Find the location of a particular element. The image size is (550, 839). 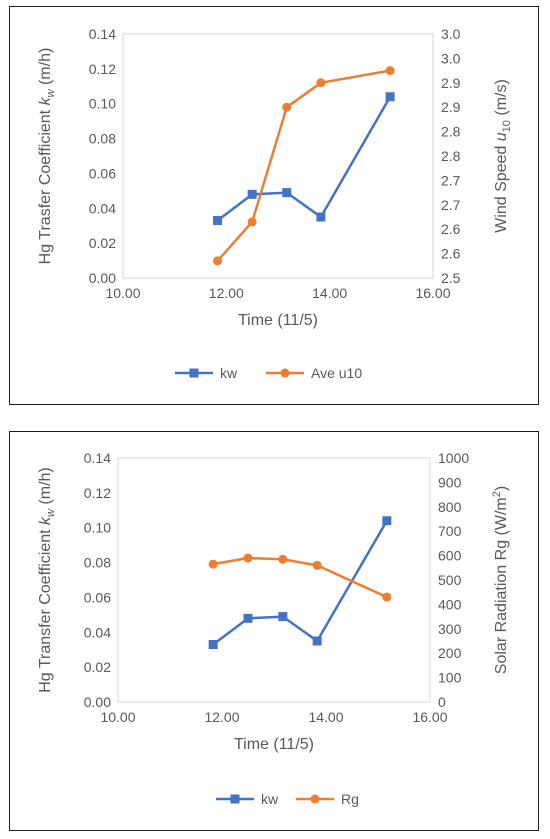

chart-1-y2-tick-label: 900 is located at coordinates (450, 482).